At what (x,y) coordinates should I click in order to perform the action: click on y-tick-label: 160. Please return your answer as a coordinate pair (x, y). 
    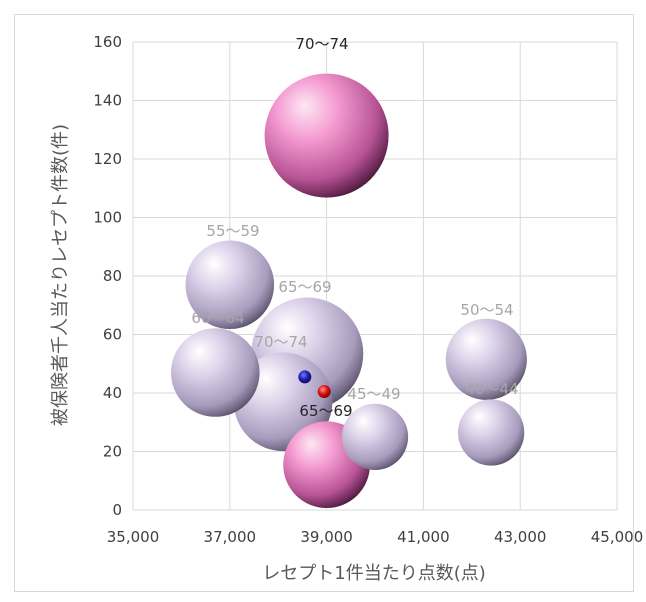
    Looking at the image, I should click on (107, 42).